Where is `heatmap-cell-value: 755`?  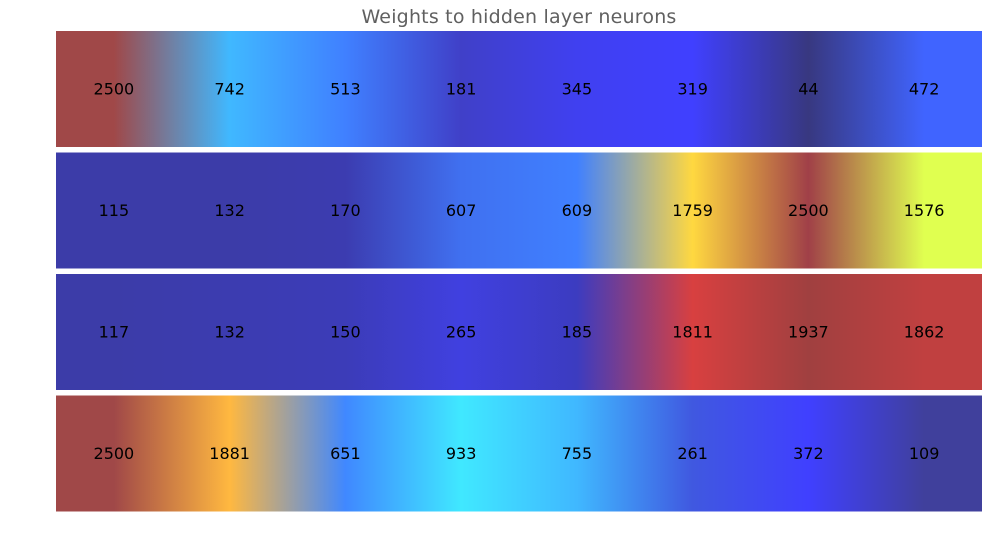
heatmap-cell-value: 755 is located at coordinates (577, 453).